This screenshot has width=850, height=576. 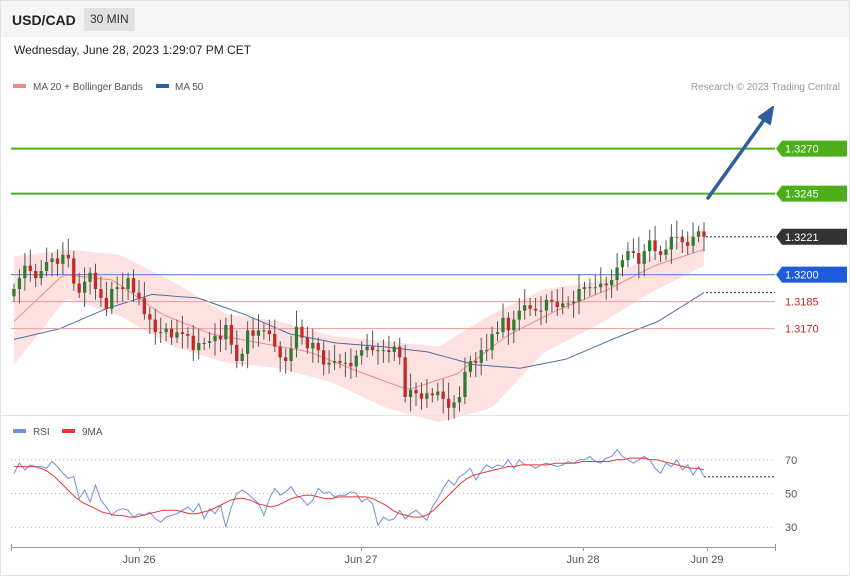 What do you see at coordinates (802, 276) in the screenshot?
I see `price-tag-text-1.3200: 1.3200` at bounding box center [802, 276].